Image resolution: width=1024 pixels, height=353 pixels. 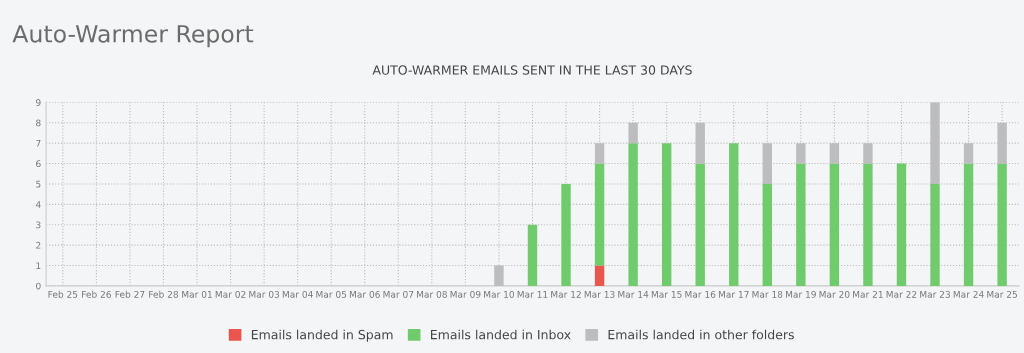 What do you see at coordinates (599, 294) in the screenshot?
I see `x-tick-label: Mar 13` at bounding box center [599, 294].